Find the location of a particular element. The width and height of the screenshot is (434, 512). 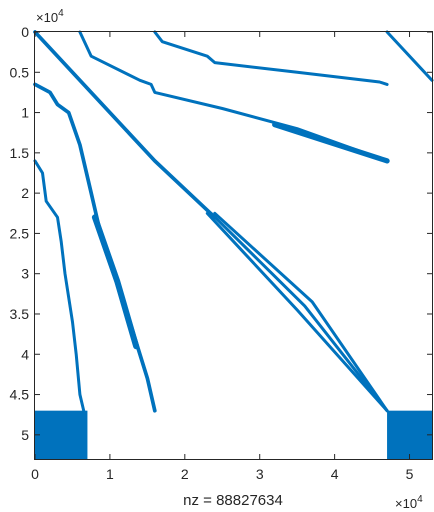

y-tick-label: 2.5 is located at coordinates (20, 233).